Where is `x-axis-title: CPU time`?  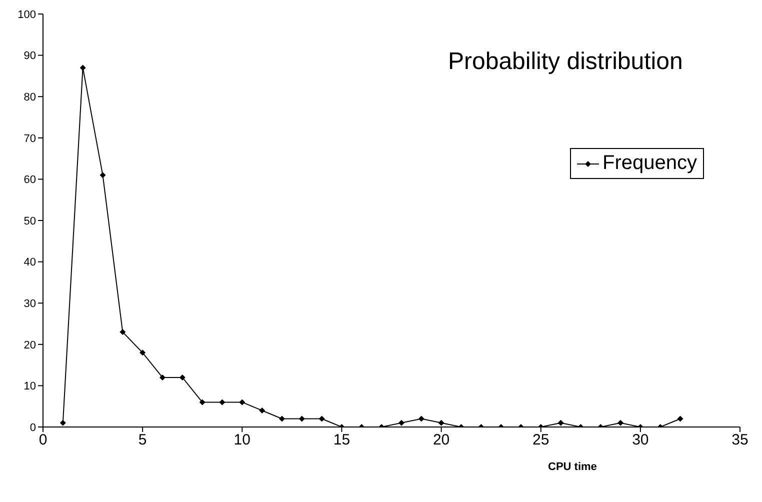
x-axis-title: CPU time is located at coordinates (572, 467).